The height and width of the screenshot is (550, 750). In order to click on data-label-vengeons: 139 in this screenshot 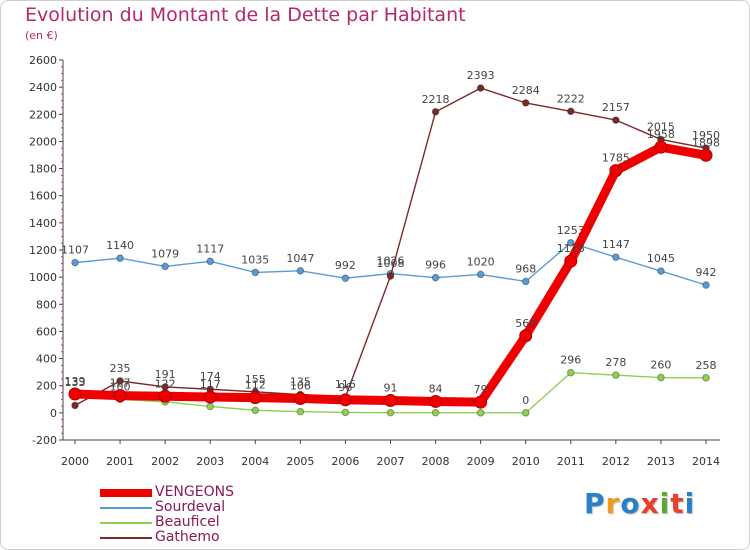, I will do `click(75, 381)`.